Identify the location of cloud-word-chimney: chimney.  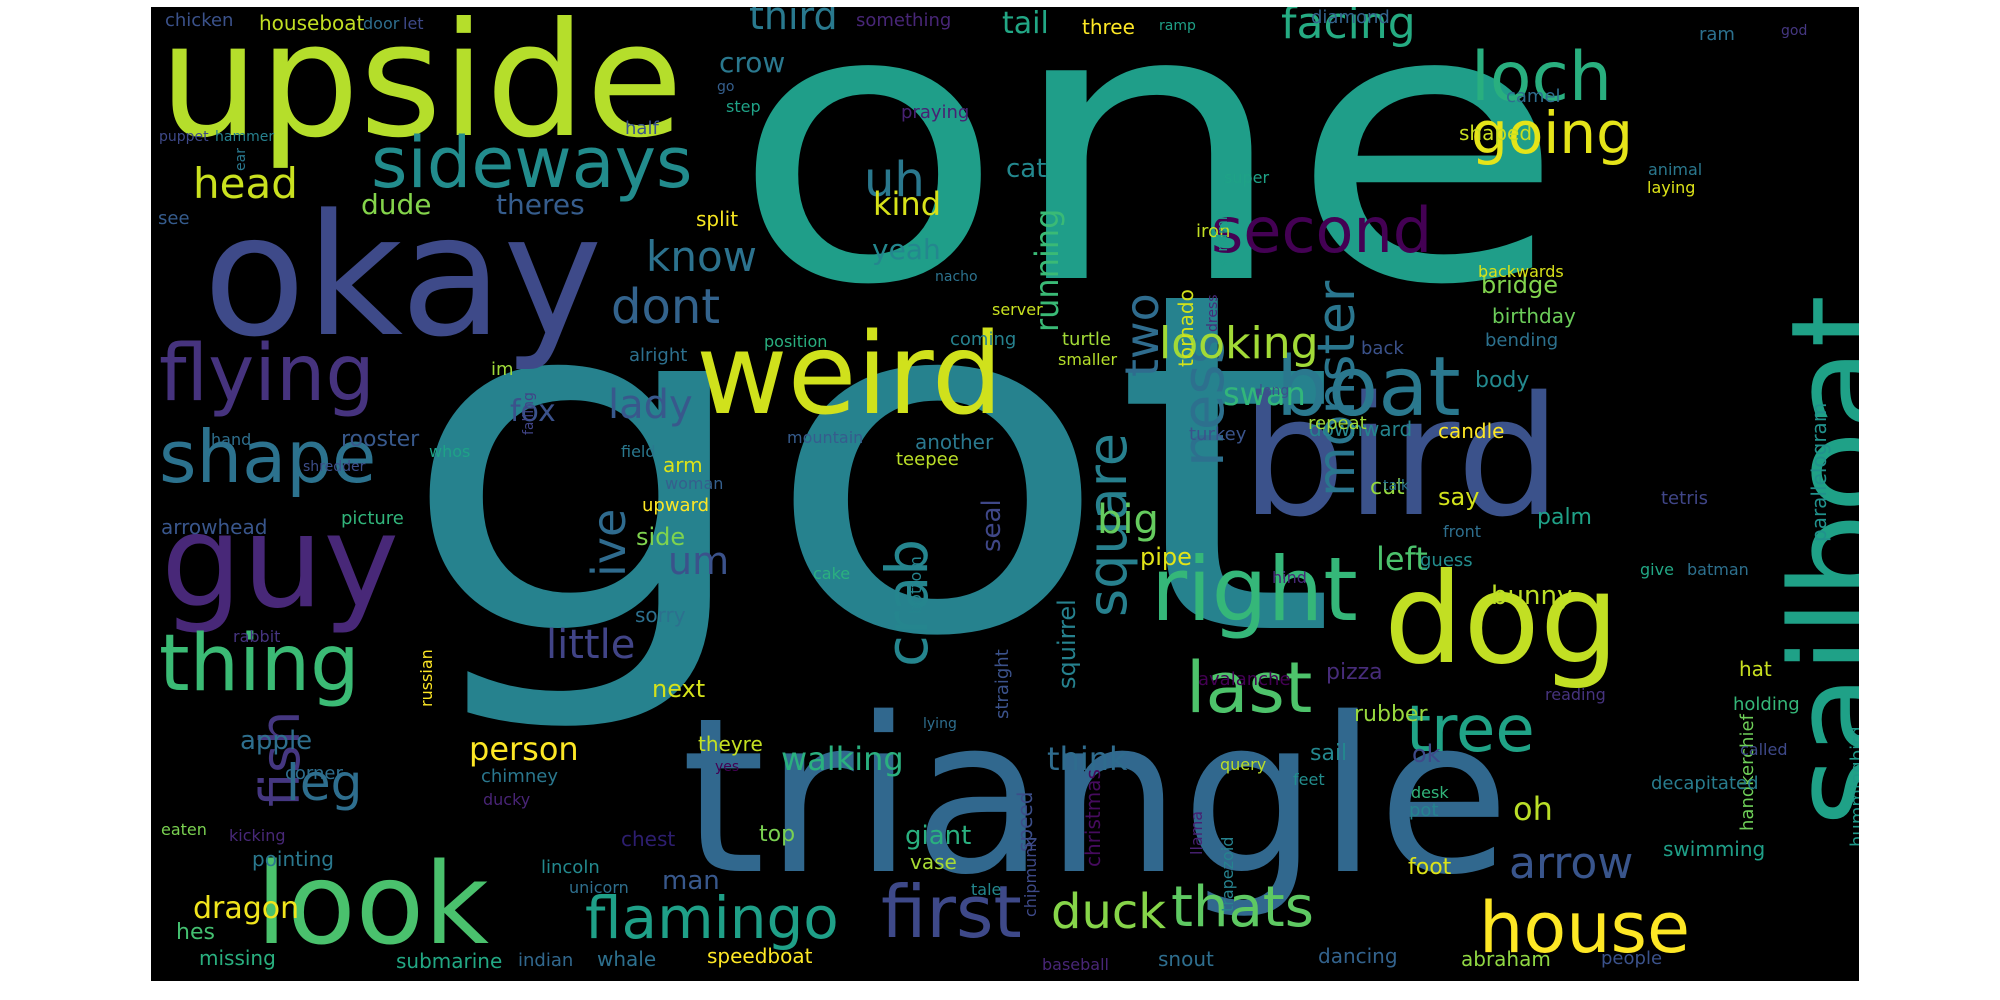
(519, 777).